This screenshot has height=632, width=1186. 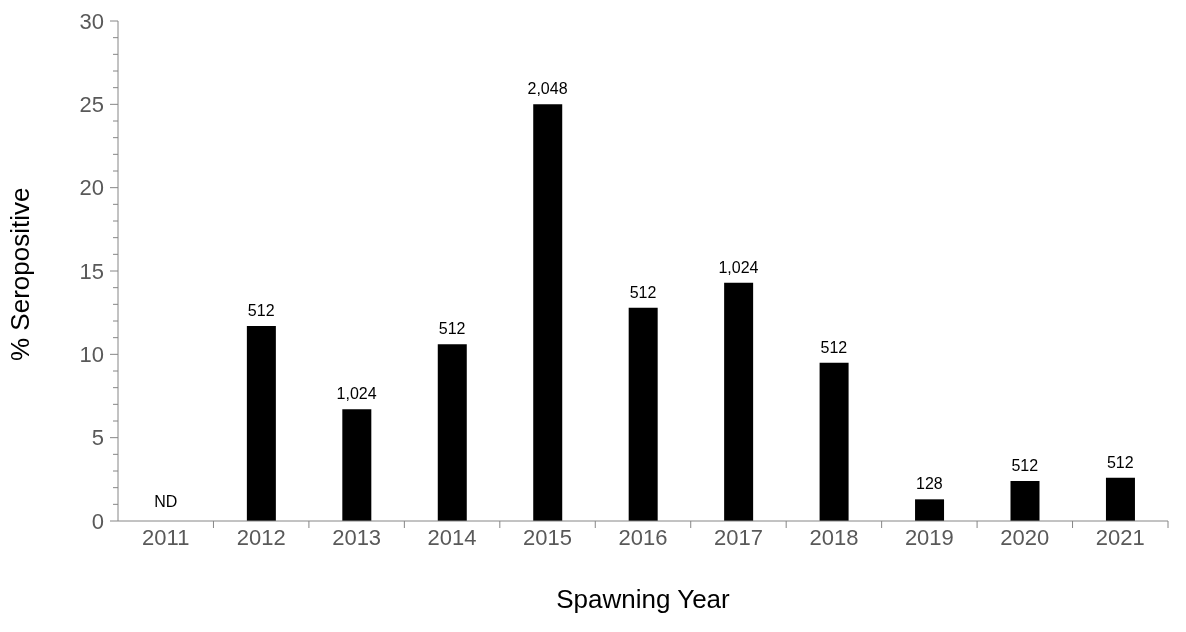 What do you see at coordinates (20, 274) in the screenshot?
I see `y-axis-title: % Seropositive` at bounding box center [20, 274].